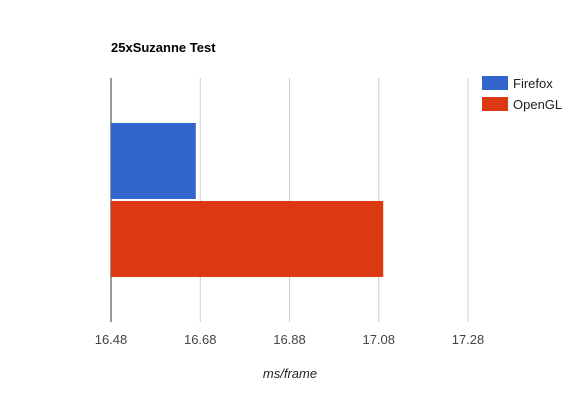  Describe the element at coordinates (495, 83) in the screenshot. I see `legend-swatch-firefox` at that location.